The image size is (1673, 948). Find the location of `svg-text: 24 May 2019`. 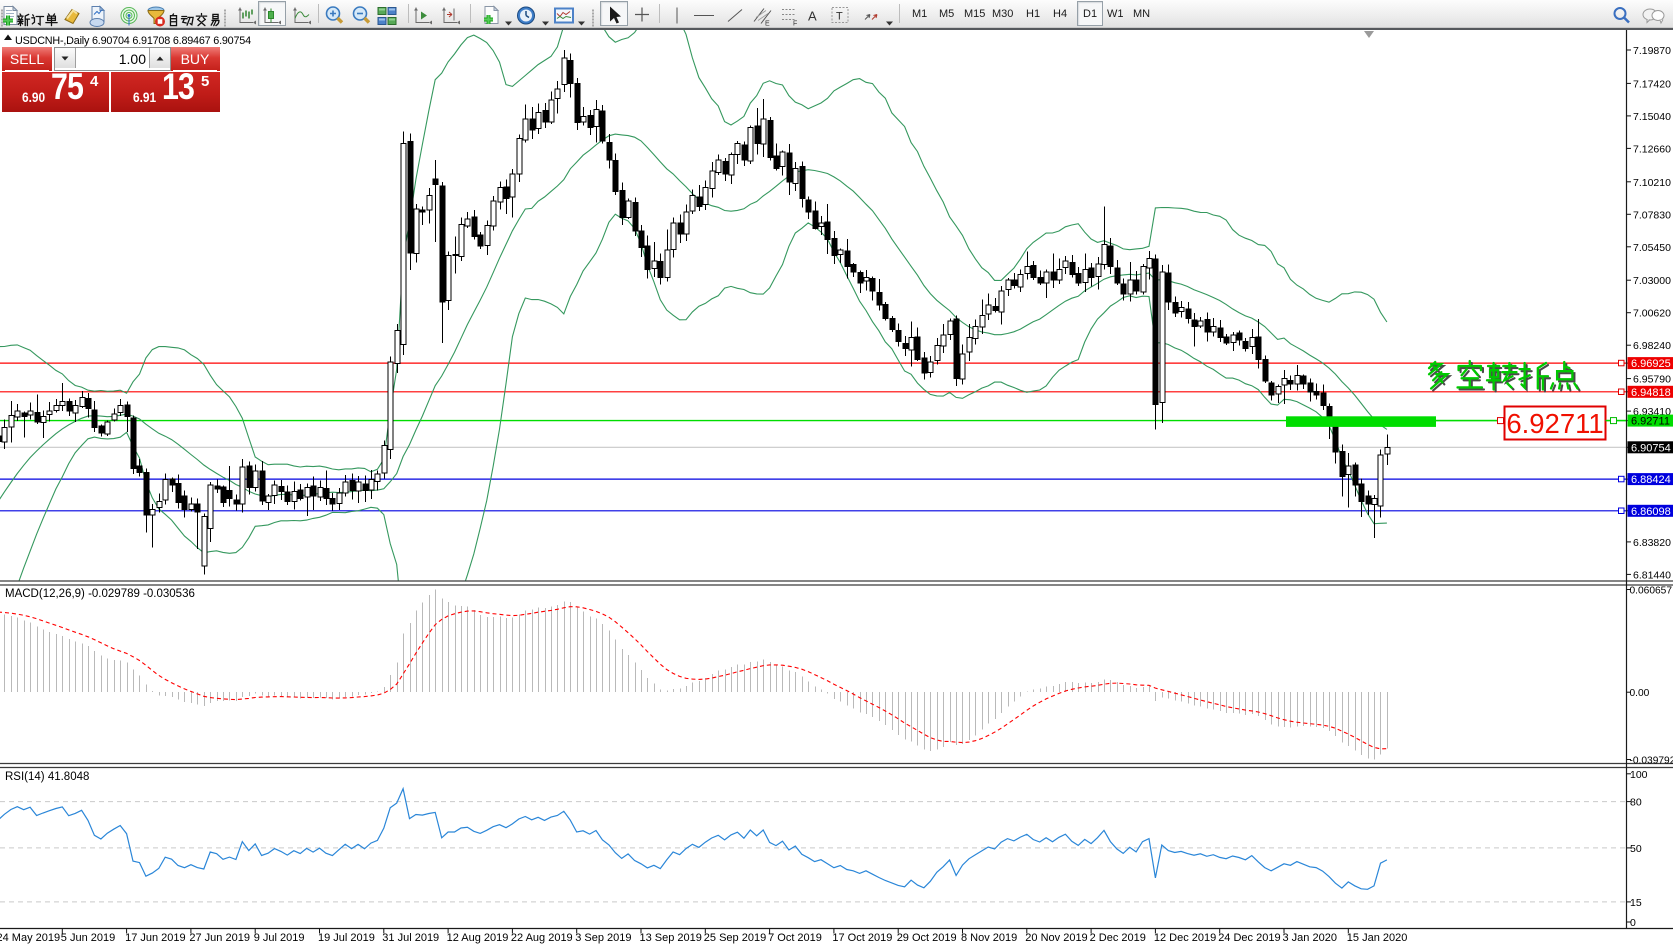

svg-text: 24 May 2019 is located at coordinates (30, 938).